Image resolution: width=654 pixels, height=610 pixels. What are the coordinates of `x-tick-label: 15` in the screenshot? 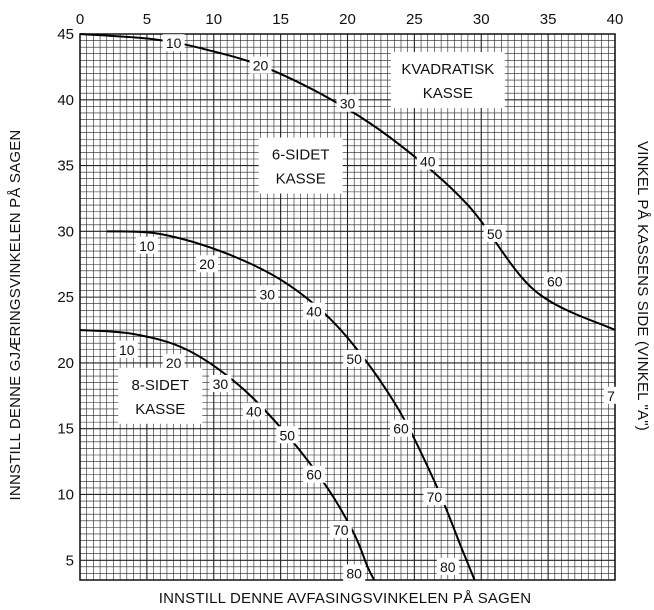 It's located at (280, 19).